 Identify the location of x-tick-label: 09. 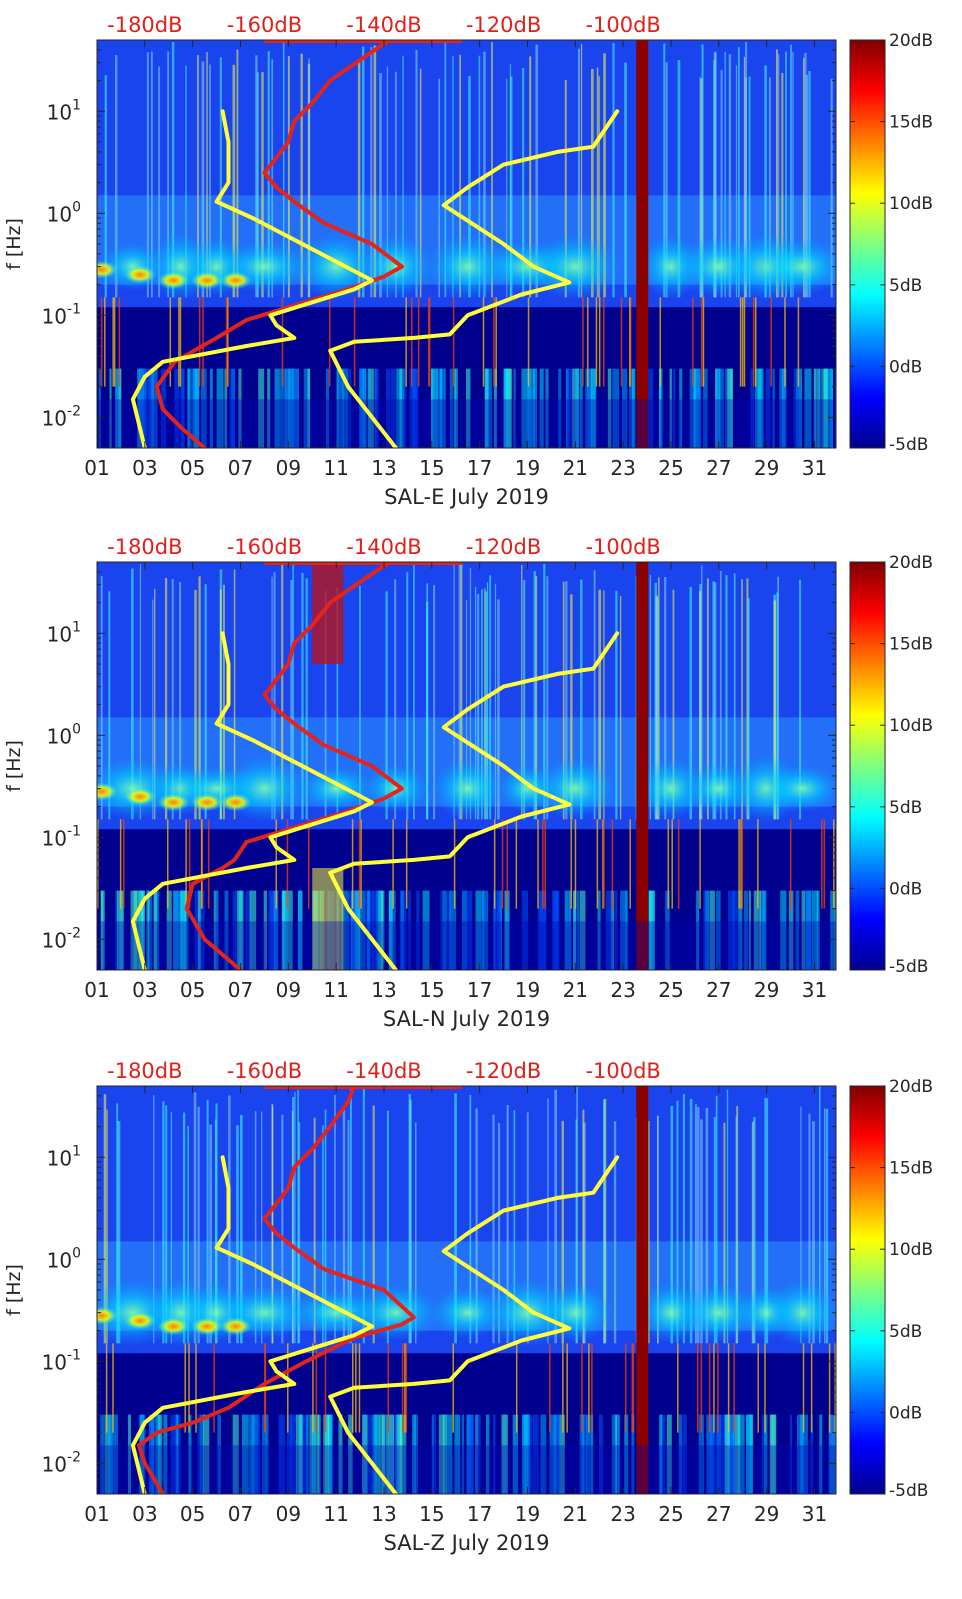
(288, 1514).